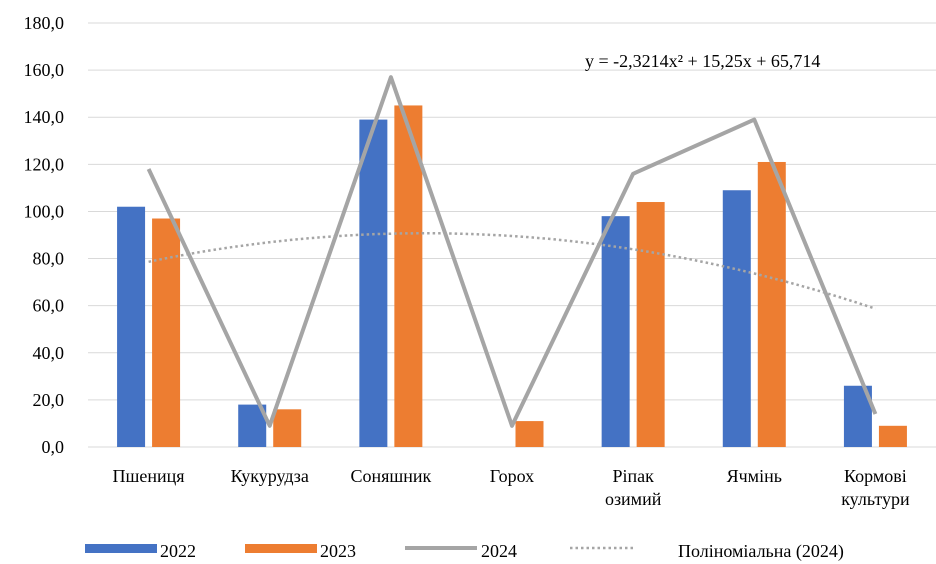 This screenshot has width=936, height=564. I want to click on y-tick-label: 120,0, so click(44, 164).